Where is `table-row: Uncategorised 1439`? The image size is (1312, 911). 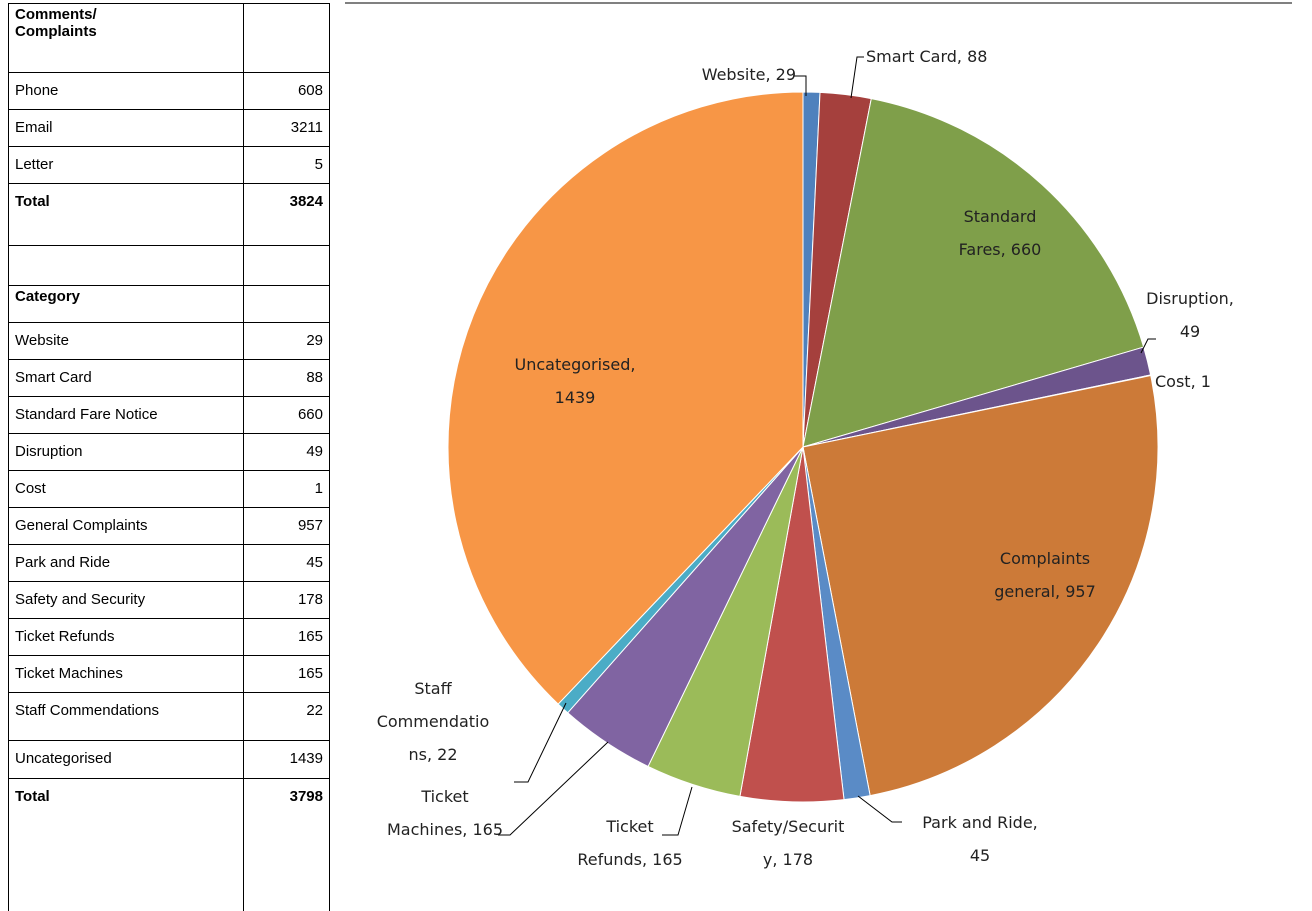 table-row: Uncategorised 1439 is located at coordinates (169, 759).